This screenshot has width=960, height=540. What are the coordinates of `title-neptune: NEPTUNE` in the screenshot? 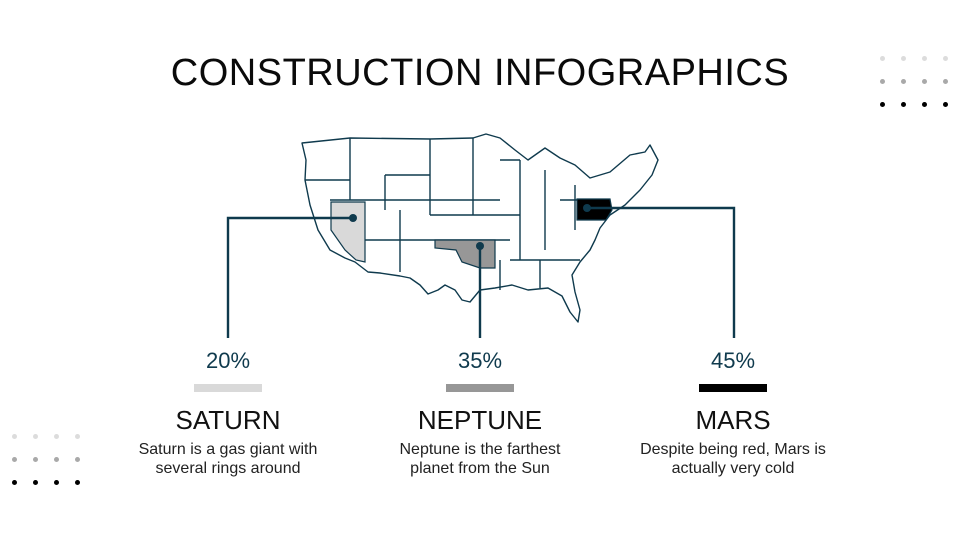 It's located at (480, 420).